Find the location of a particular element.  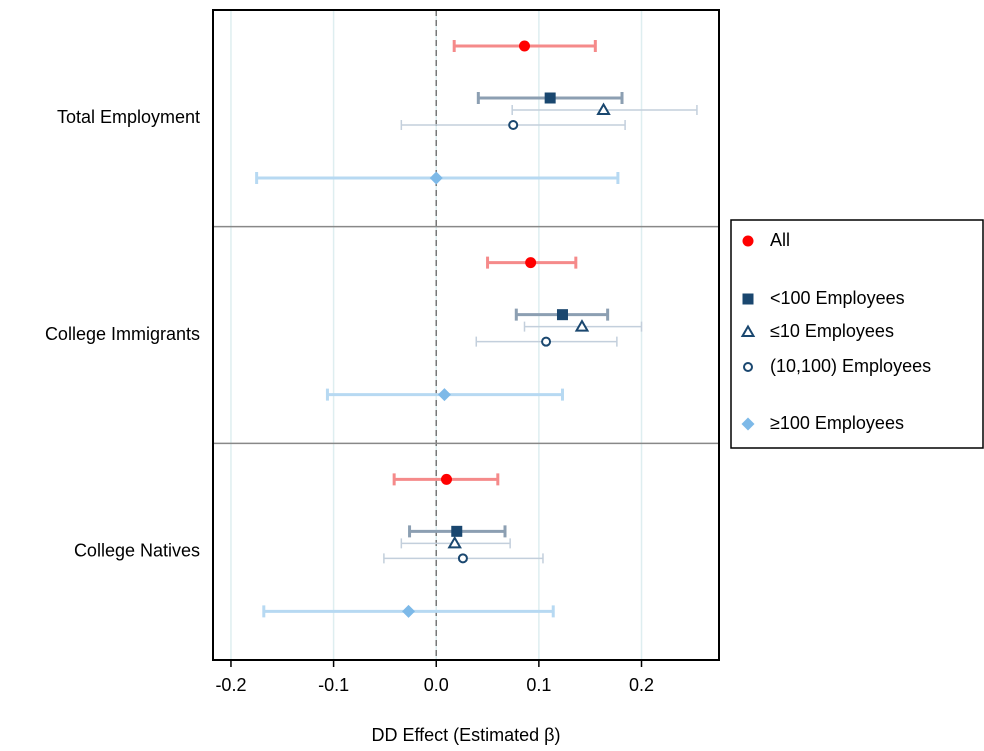

x-tick-label: 0.2 is located at coordinates (641, 685).